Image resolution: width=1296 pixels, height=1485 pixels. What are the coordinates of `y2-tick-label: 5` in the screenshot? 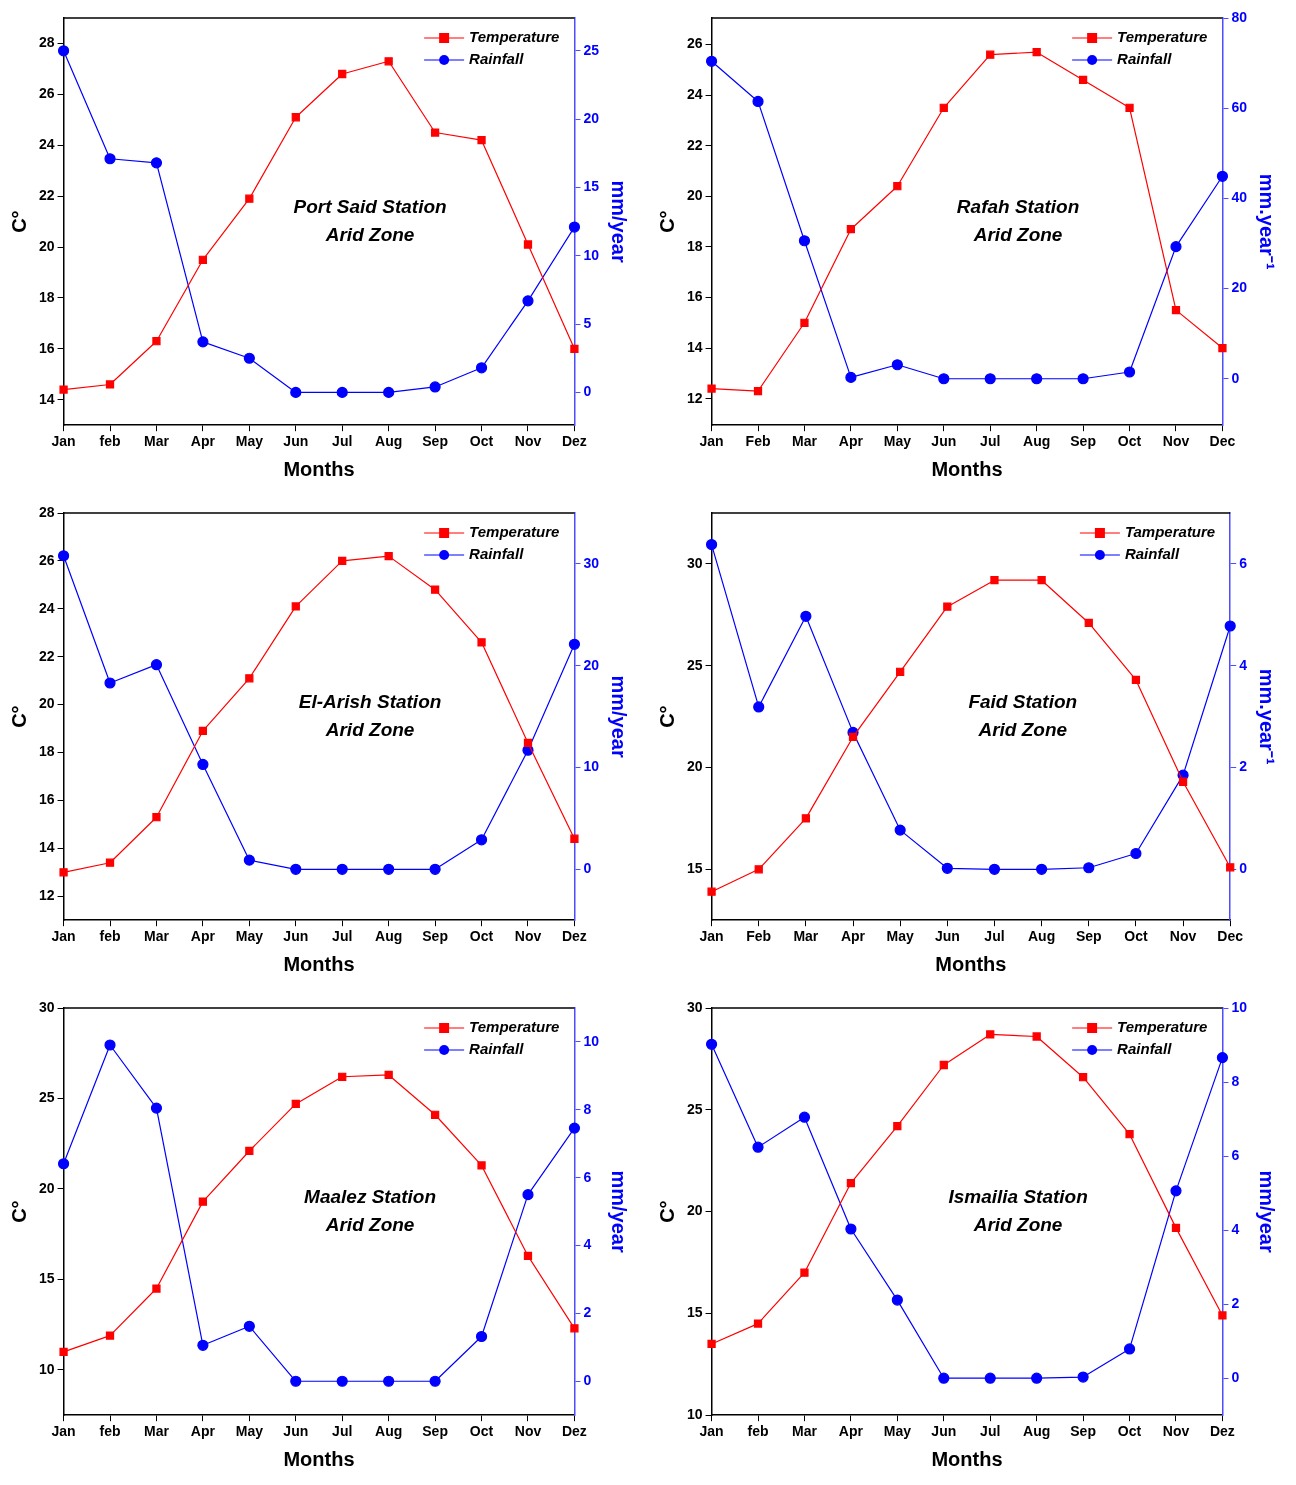 It's located at (587, 322).